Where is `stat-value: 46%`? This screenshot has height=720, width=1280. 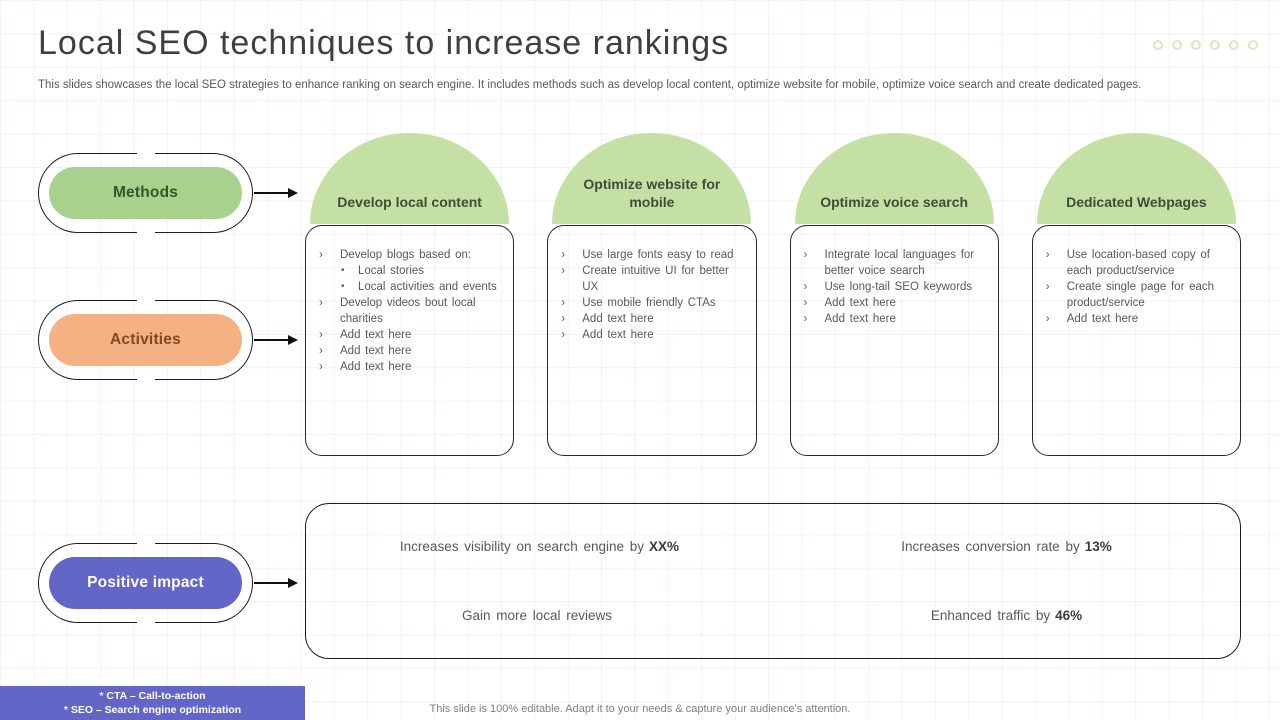 stat-value: 46% is located at coordinates (1069, 615).